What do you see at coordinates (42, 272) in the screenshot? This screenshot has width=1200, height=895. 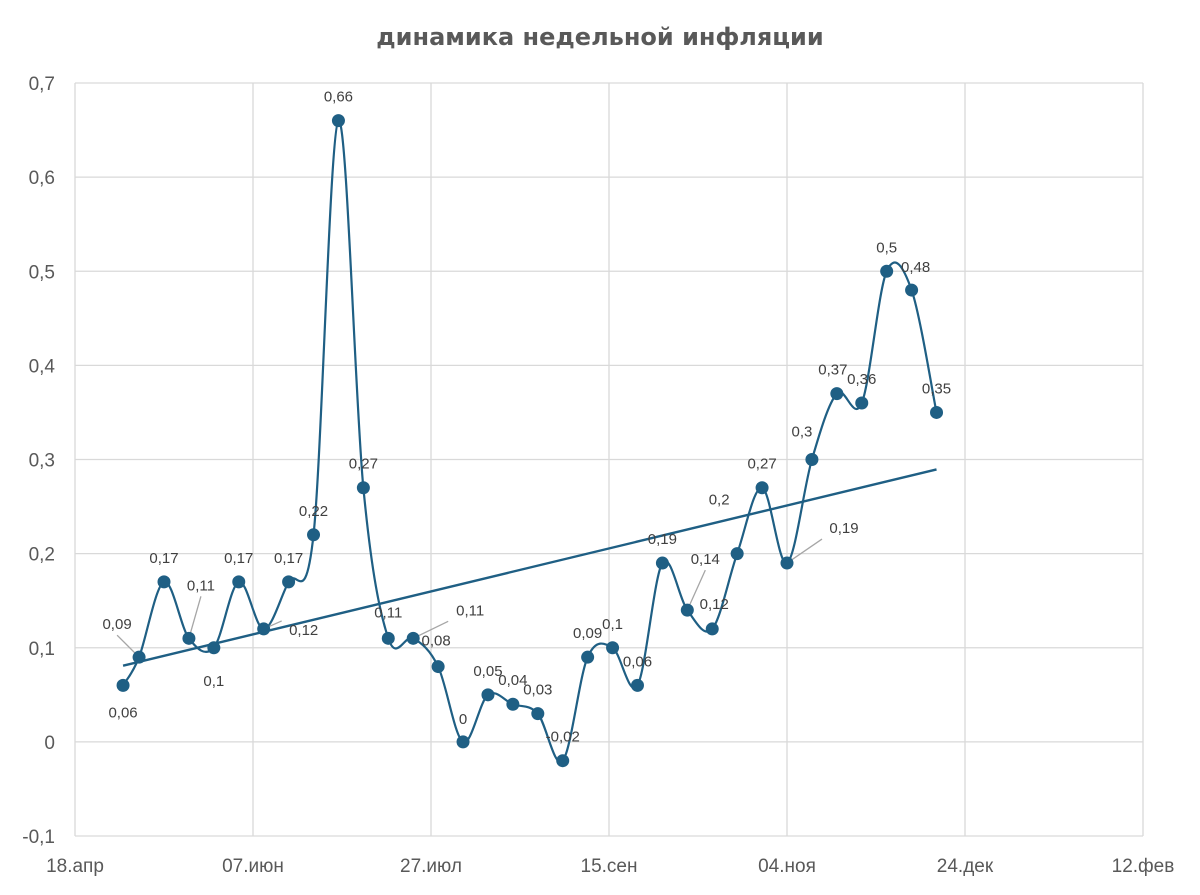 I see `y-tick-label: 0,5` at bounding box center [42, 272].